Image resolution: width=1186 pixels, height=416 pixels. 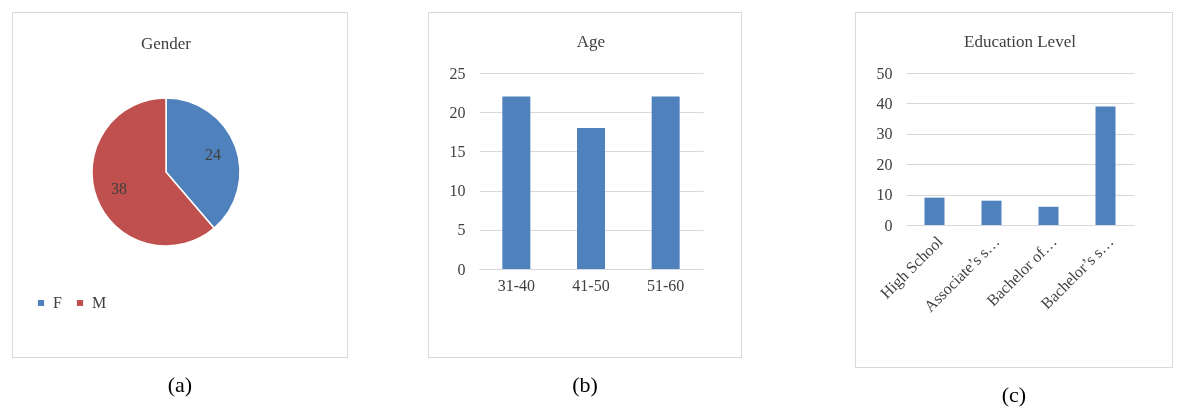 What do you see at coordinates (461, 230) in the screenshot?
I see `y-tick-label: 5` at bounding box center [461, 230].